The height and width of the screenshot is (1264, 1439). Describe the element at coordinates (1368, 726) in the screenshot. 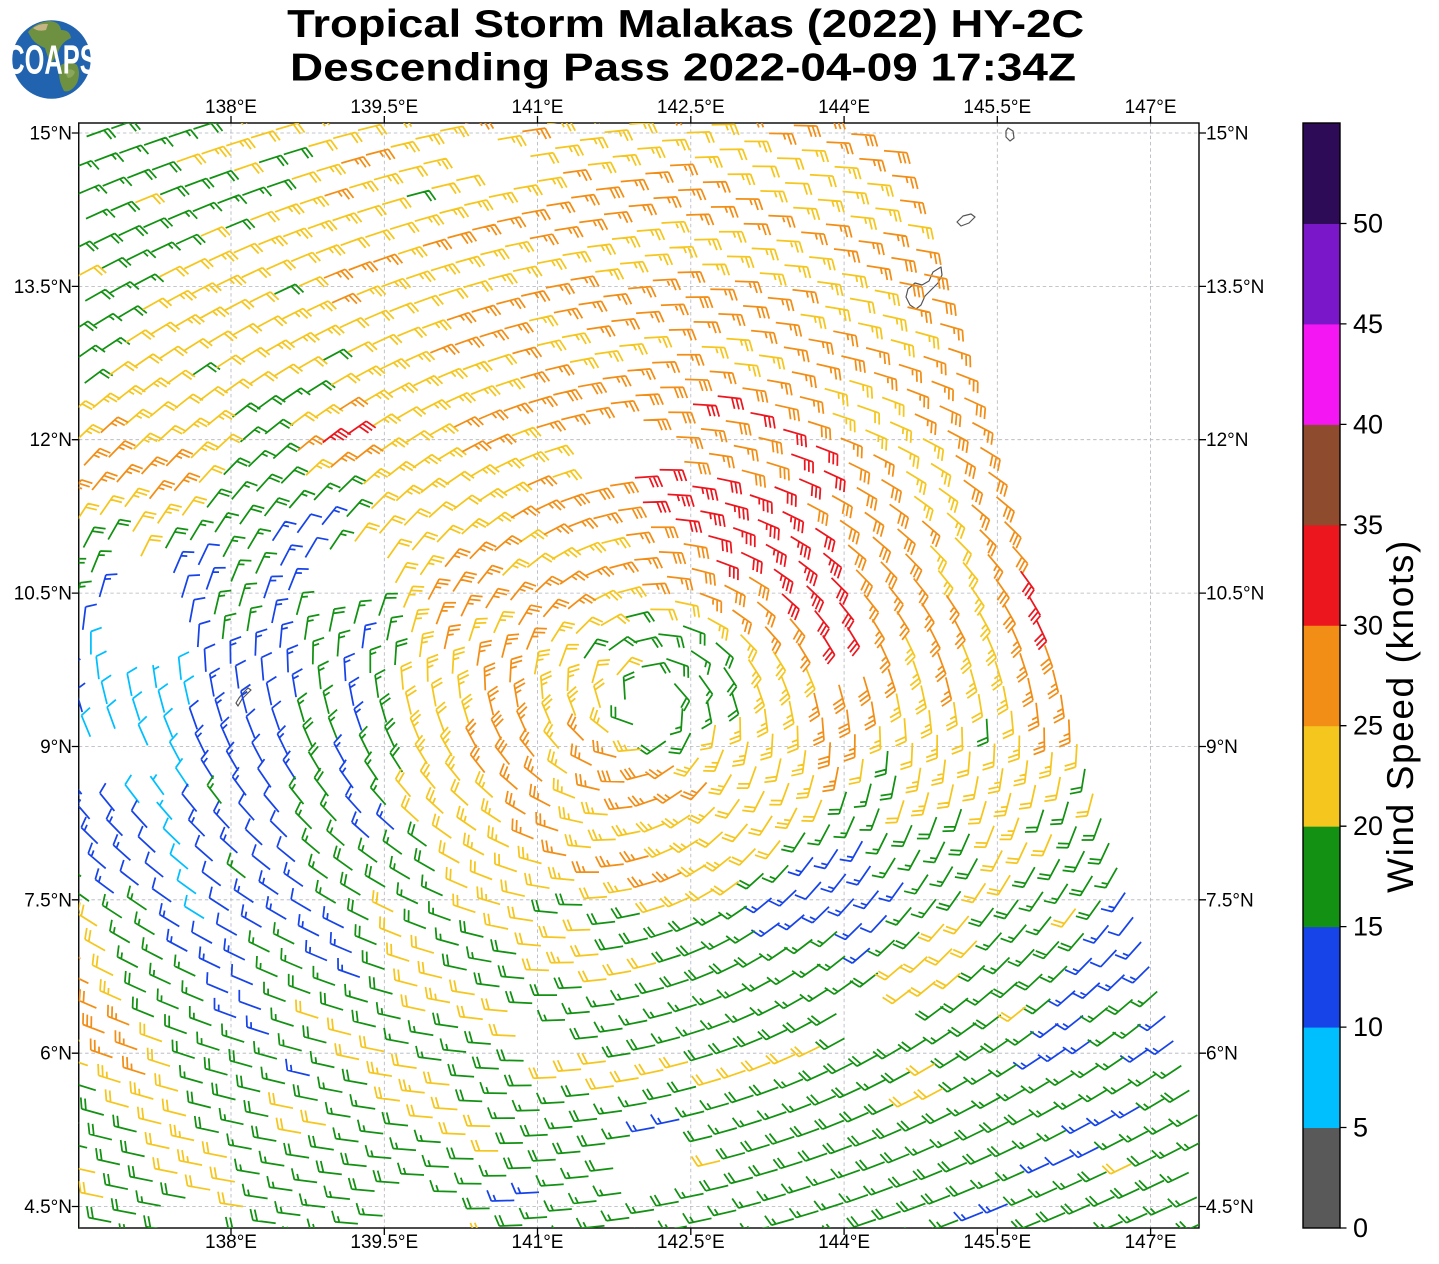

I see `svg-text: 25` at that location.